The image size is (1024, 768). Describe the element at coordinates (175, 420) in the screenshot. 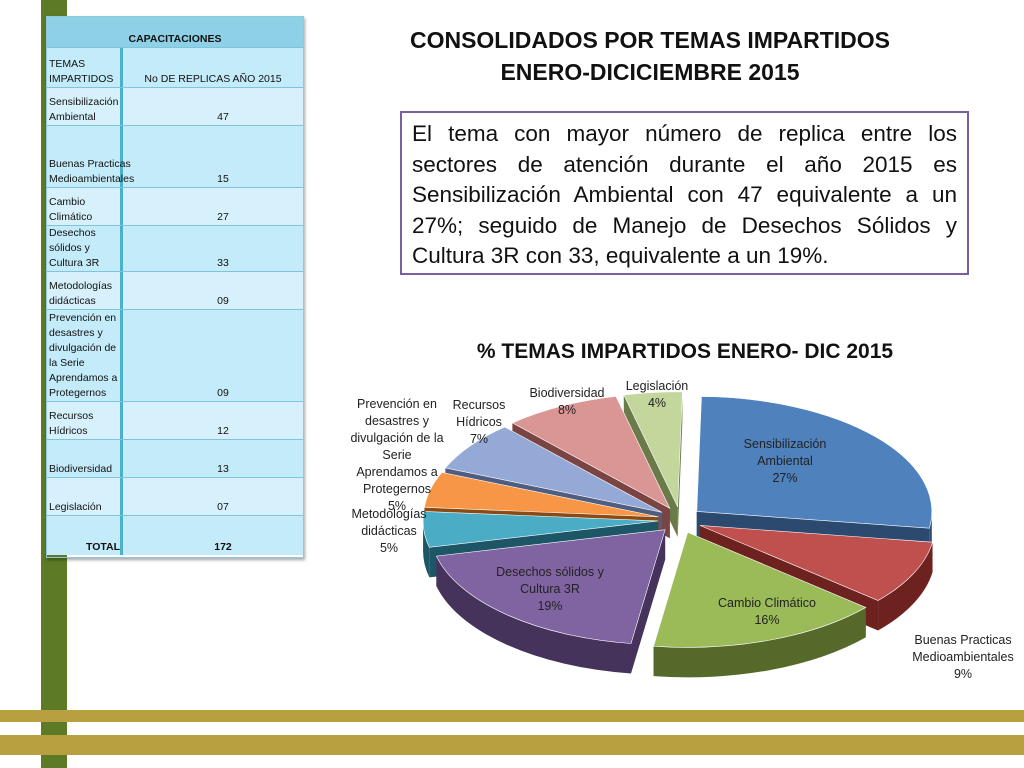

I see `table-row: Recursos Hídricos 12` at that location.